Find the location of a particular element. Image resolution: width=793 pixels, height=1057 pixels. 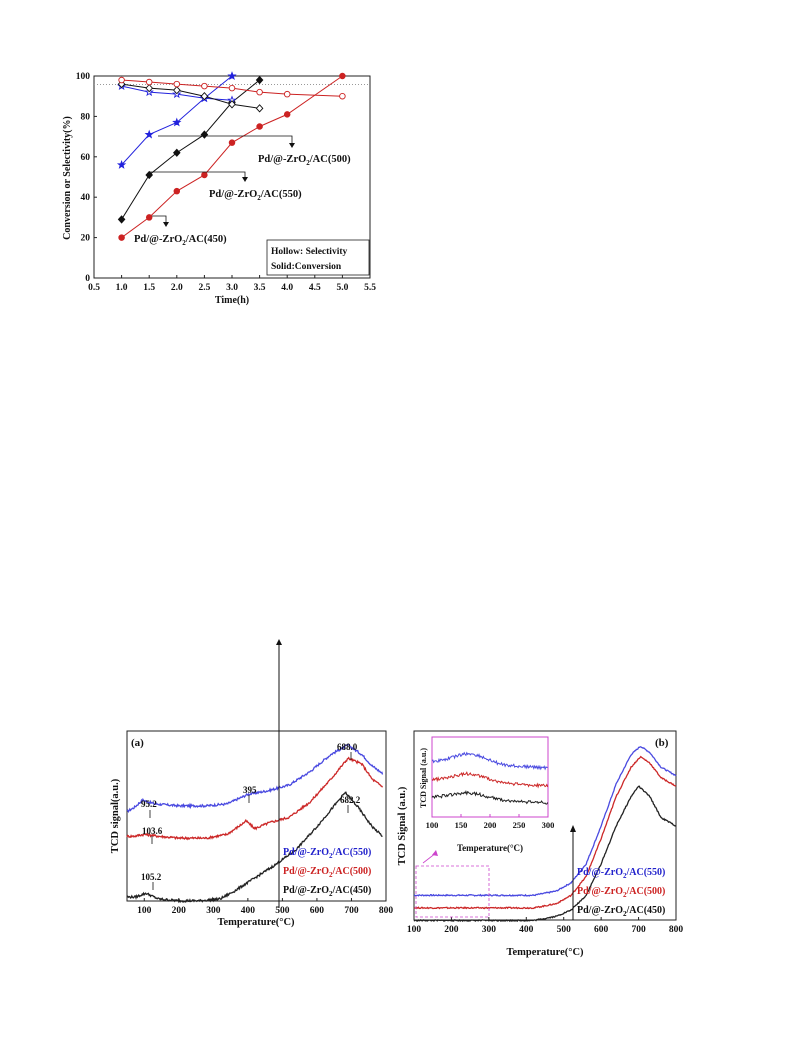

panel-a-x-tick-label: 600 is located at coordinates (317, 911).